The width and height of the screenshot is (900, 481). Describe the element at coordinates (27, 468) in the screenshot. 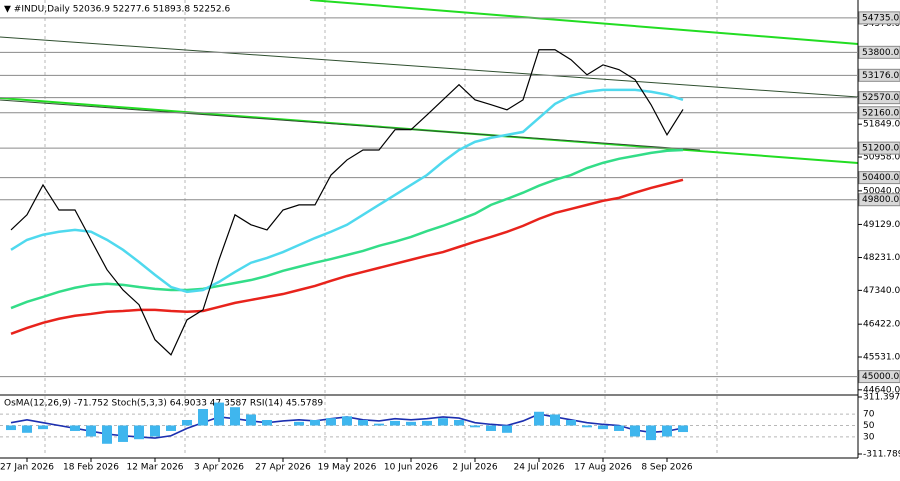

I see `x-tick-label: 27 Jan 2026` at that location.